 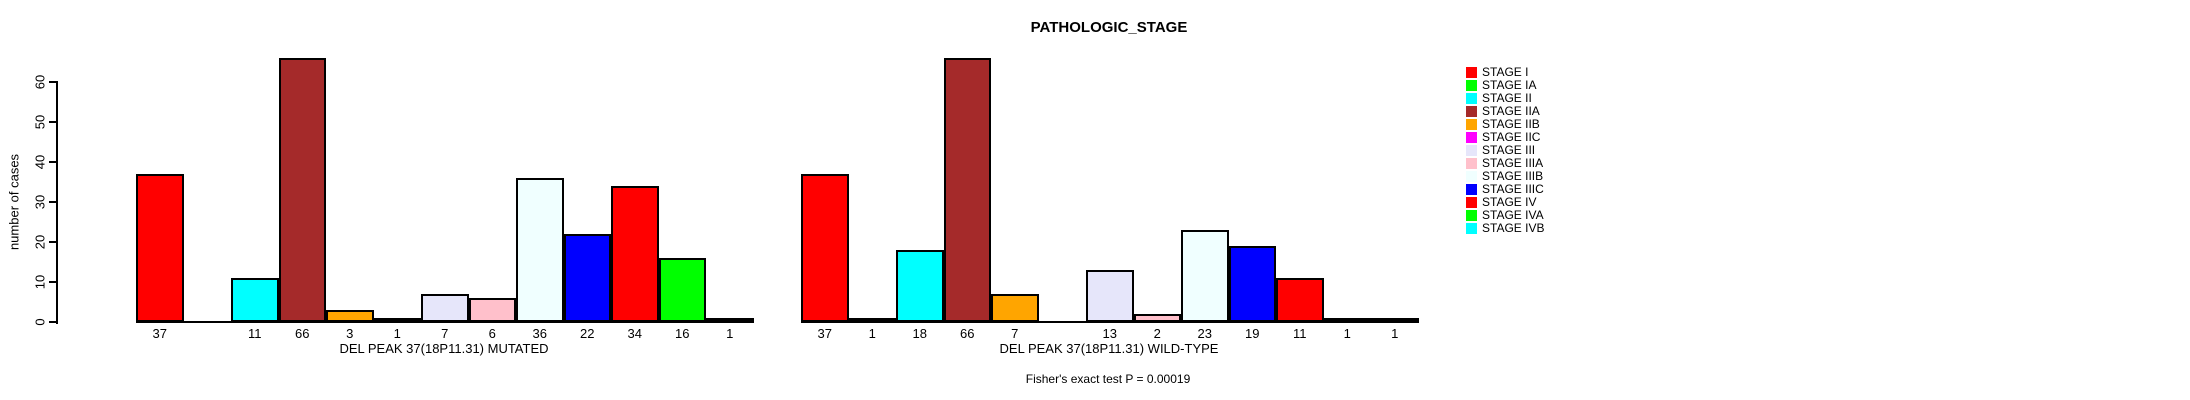 I want to click on legend-label: STAGE II, so click(x=1507, y=98).